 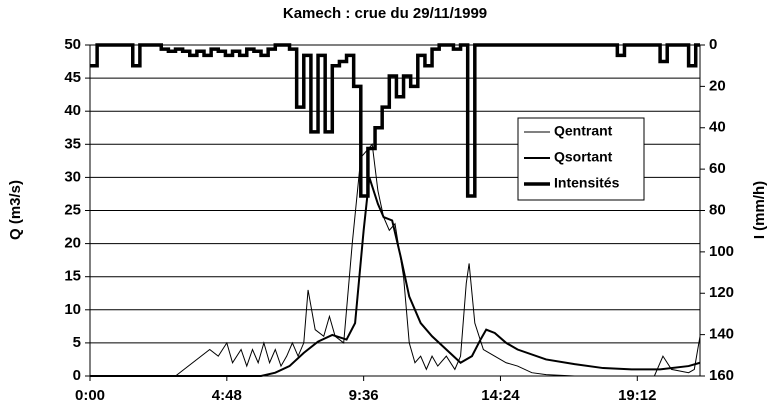 What do you see at coordinates (72, 309) in the screenshot?
I see `y-tick-label: 10` at bounding box center [72, 309].